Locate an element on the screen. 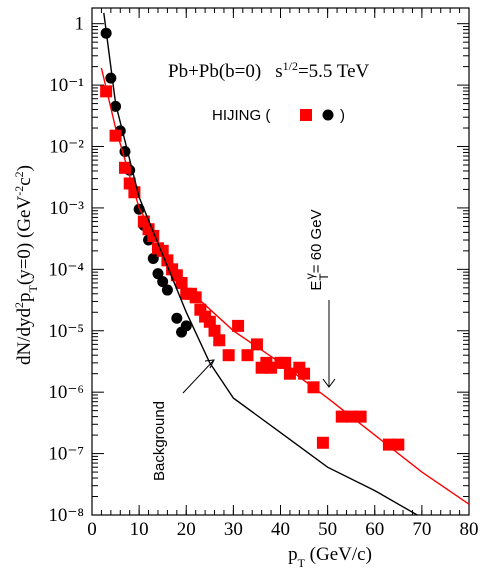  x-axis-label: pT (GeV/c) is located at coordinates (330, 557).